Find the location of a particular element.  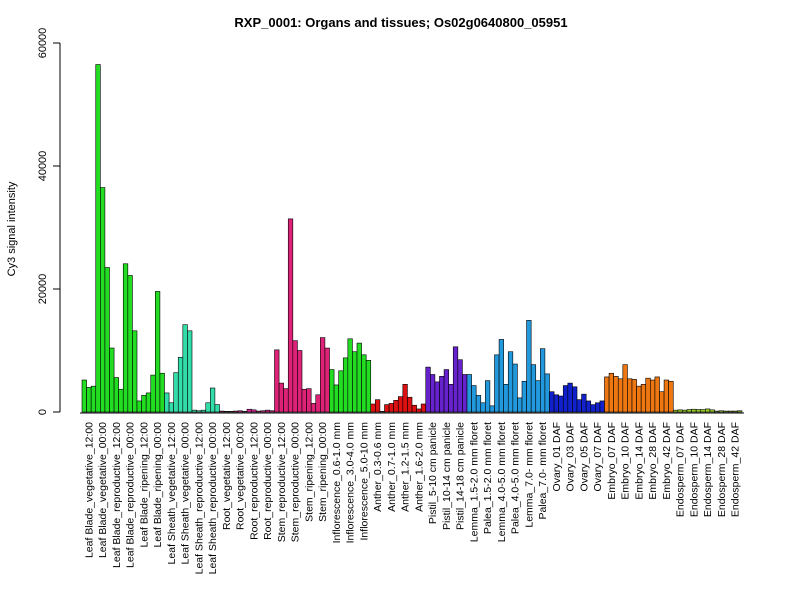

x-tick-label: Endosperm_42 DAF is located at coordinates (736, 469).